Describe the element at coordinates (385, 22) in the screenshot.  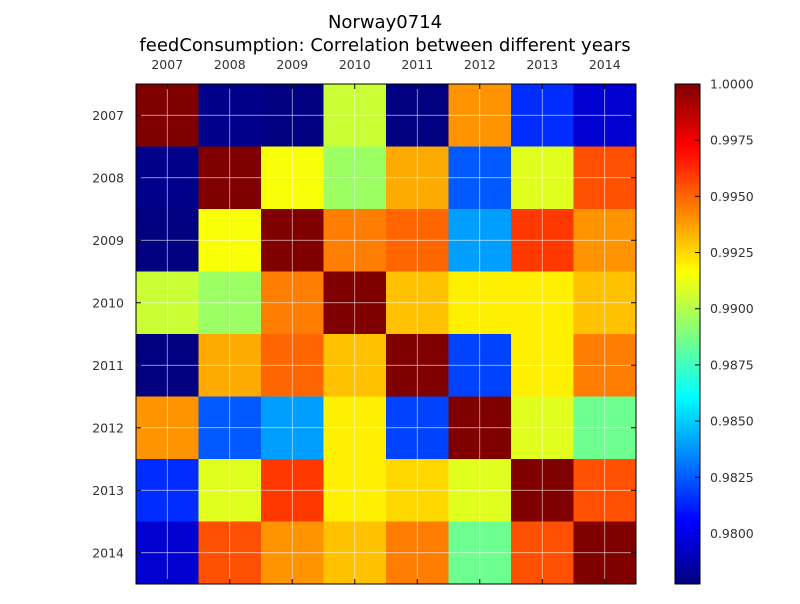
I see `chart-title: Norway0714` at that location.